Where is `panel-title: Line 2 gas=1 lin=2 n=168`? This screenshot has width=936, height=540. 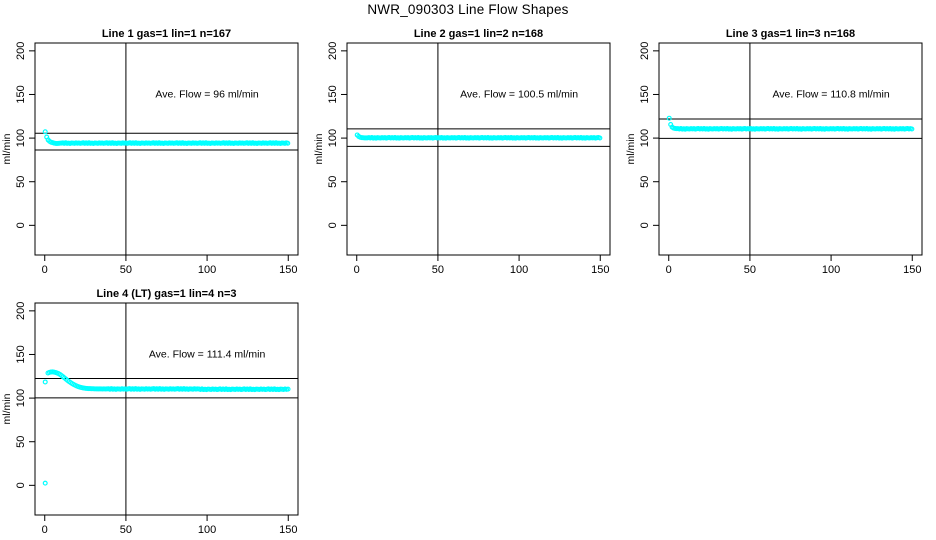 panel-title: Line 2 gas=1 lin=2 n=168 is located at coordinates (478, 34).